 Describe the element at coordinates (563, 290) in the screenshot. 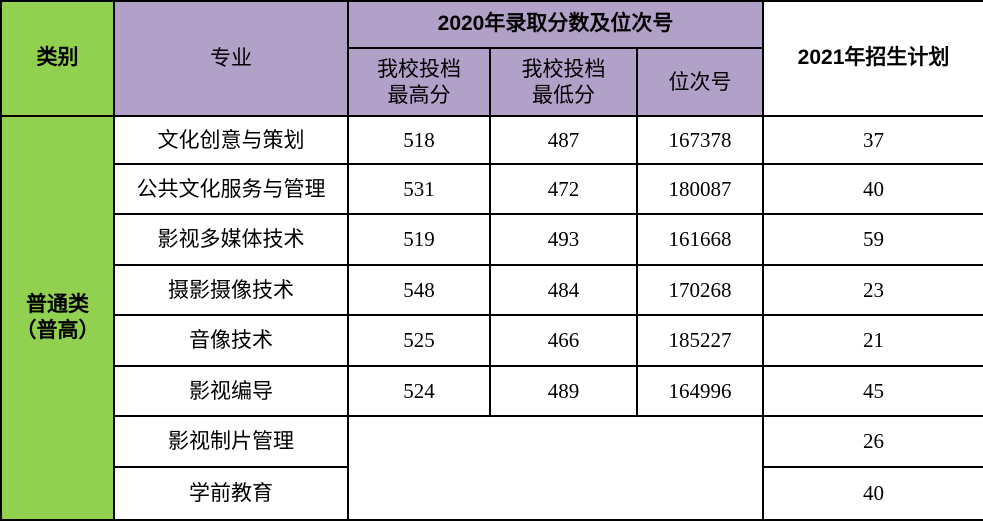

I see `min-score-cell: 484` at that location.